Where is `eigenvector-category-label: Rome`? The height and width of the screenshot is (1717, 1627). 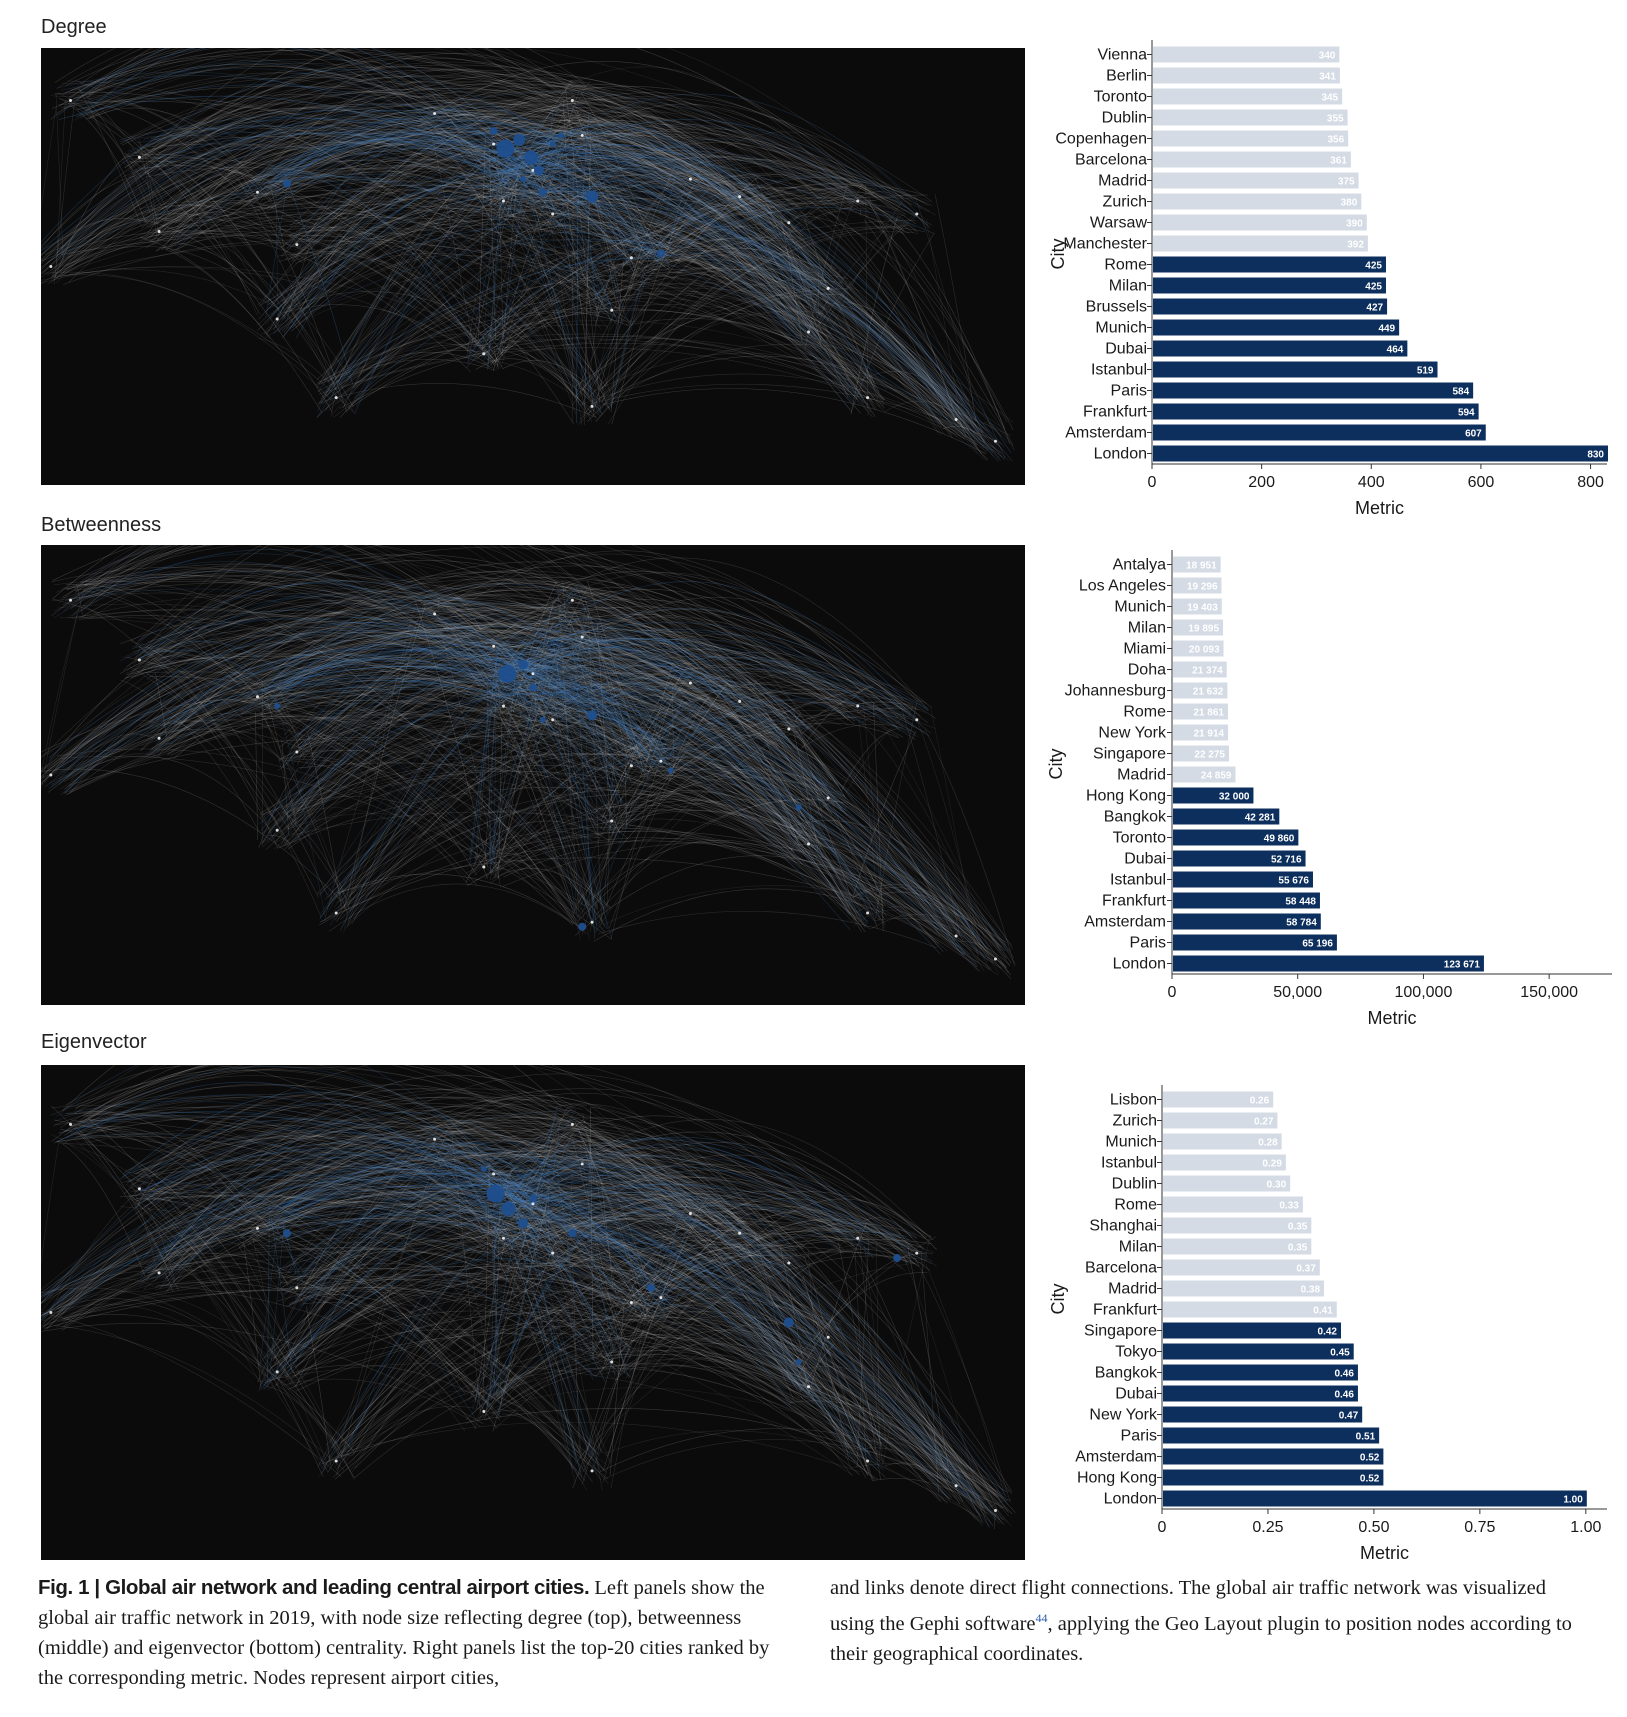 eigenvector-category-label: Rome is located at coordinates (1135, 1205).